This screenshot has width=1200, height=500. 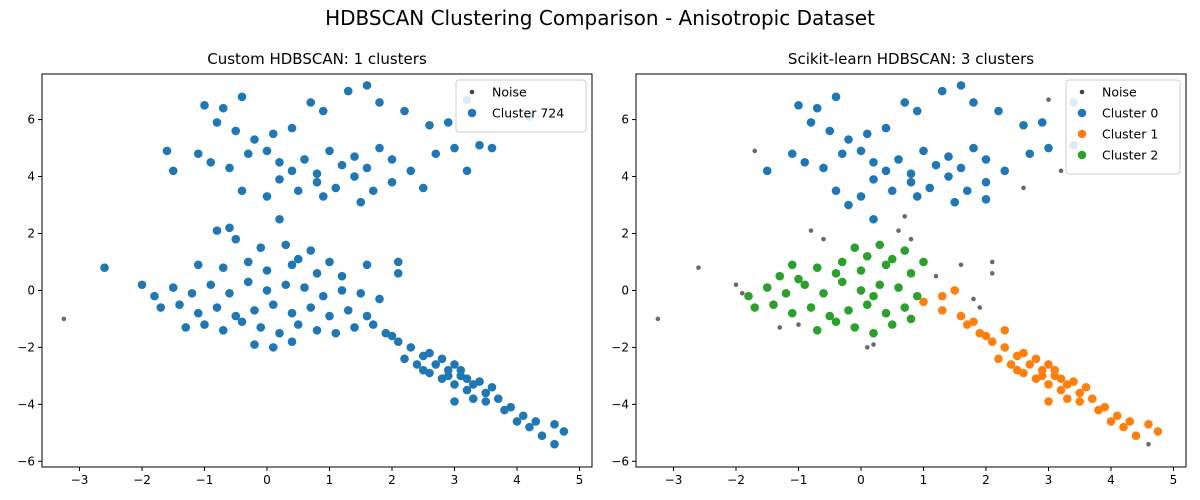 I want to click on legend-label: Cluster 2, so click(x=1130, y=155).